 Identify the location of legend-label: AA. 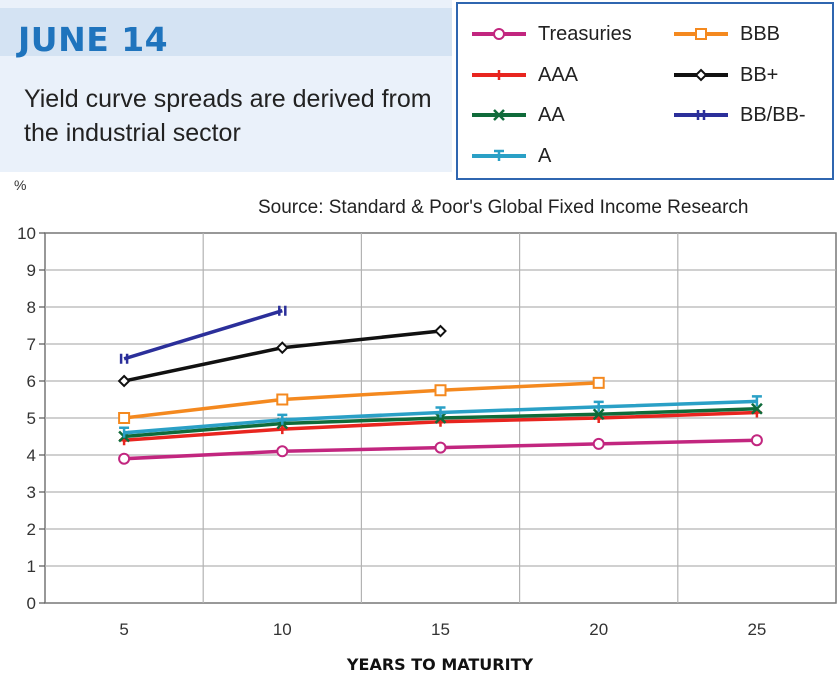
(551, 114).